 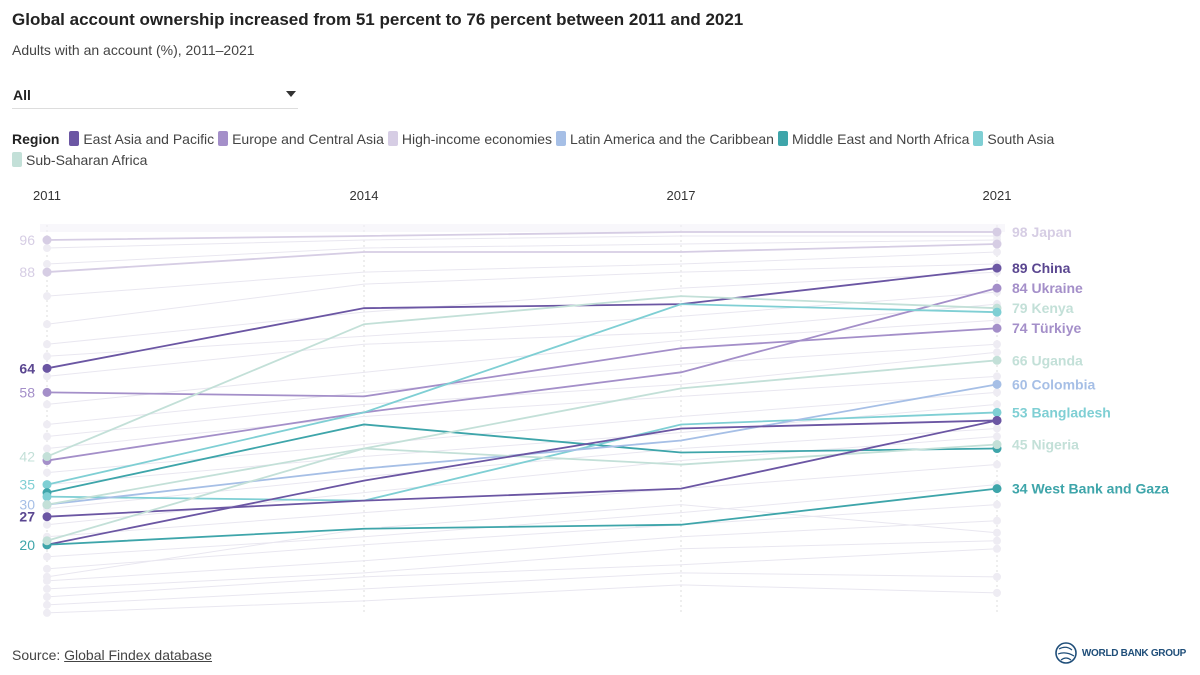 What do you see at coordinates (133, 50) in the screenshot?
I see `chart-subtitle: Adults with an account (%), 2011–2021` at bounding box center [133, 50].